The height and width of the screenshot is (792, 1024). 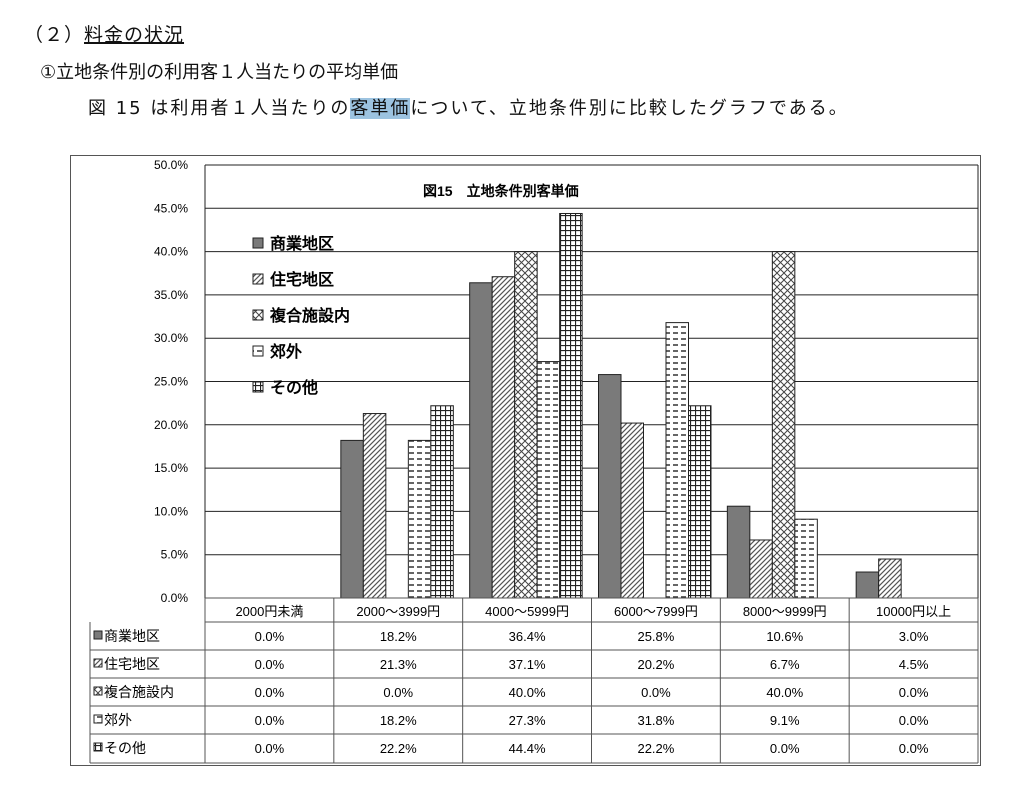 What do you see at coordinates (302, 279) in the screenshot?
I see `legend-label: 住宅地区` at bounding box center [302, 279].